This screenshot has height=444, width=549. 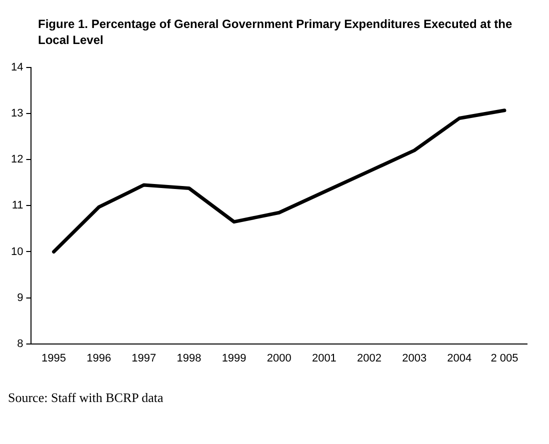 What do you see at coordinates (504, 358) in the screenshot?
I see `x-tick-label: 2 005` at bounding box center [504, 358].